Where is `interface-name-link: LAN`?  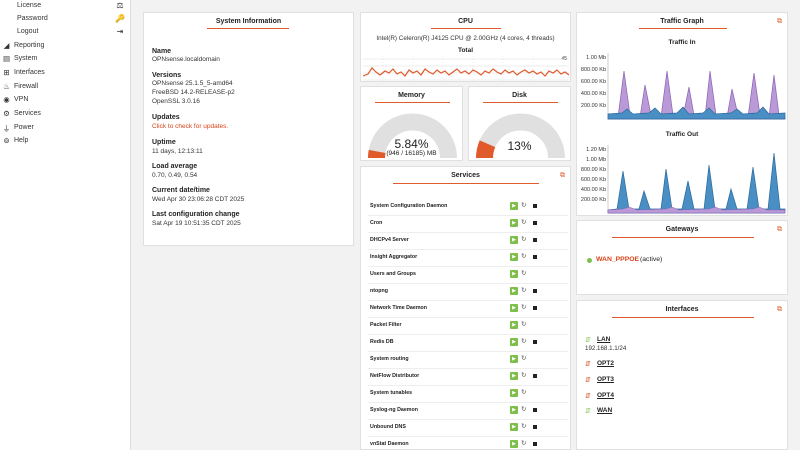
interface-name-link: LAN is located at coordinates (604, 339).